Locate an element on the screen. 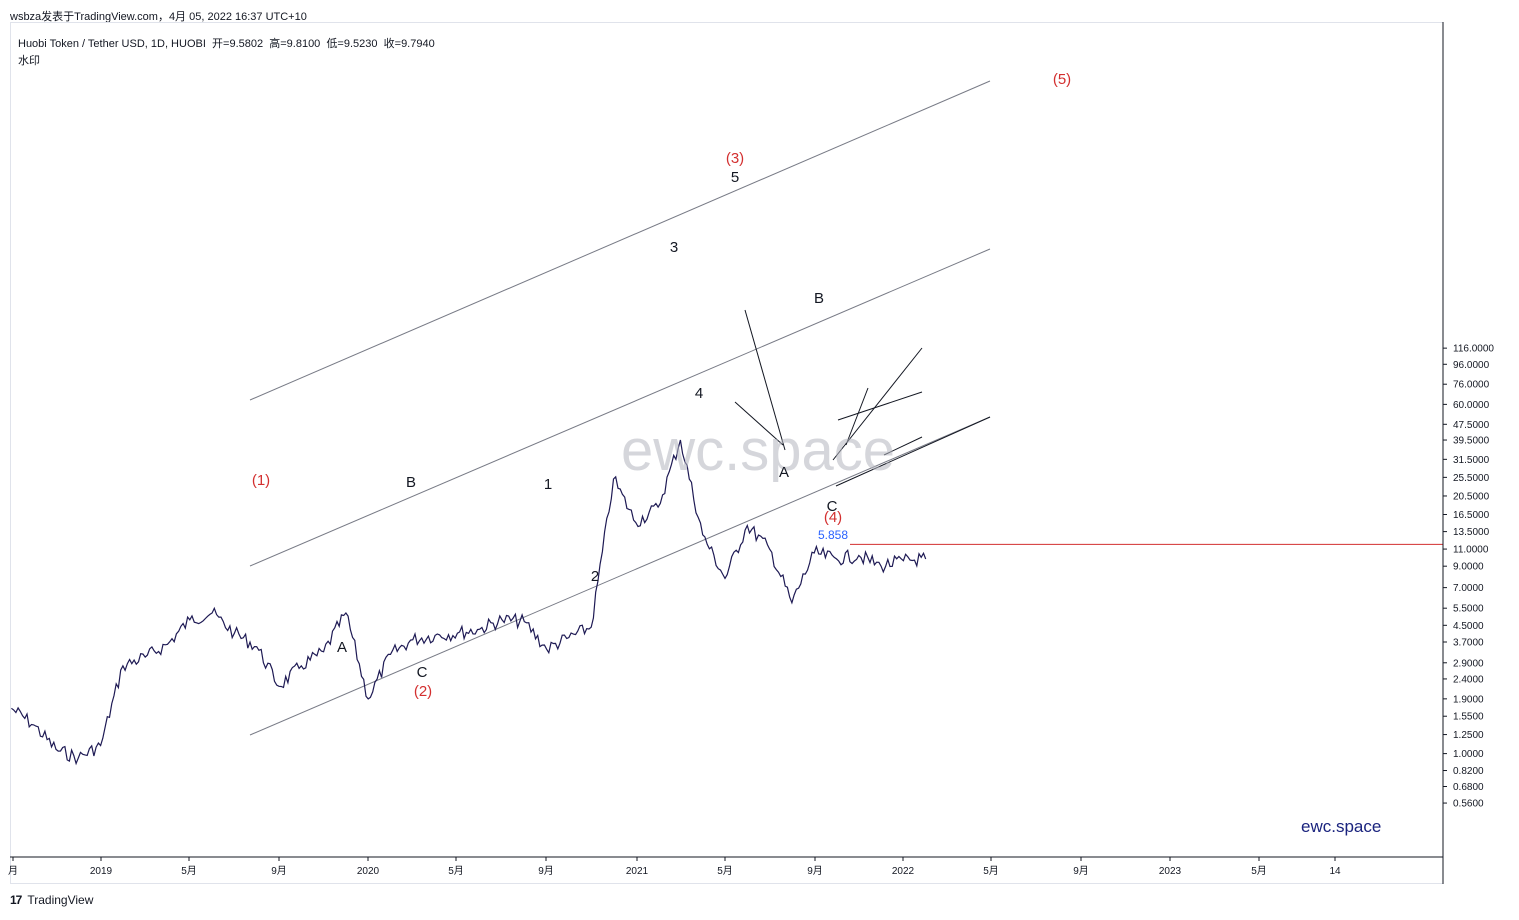 This screenshot has width=1519, height=920. y-tick-label: 0.5600 is located at coordinates (1468, 804).